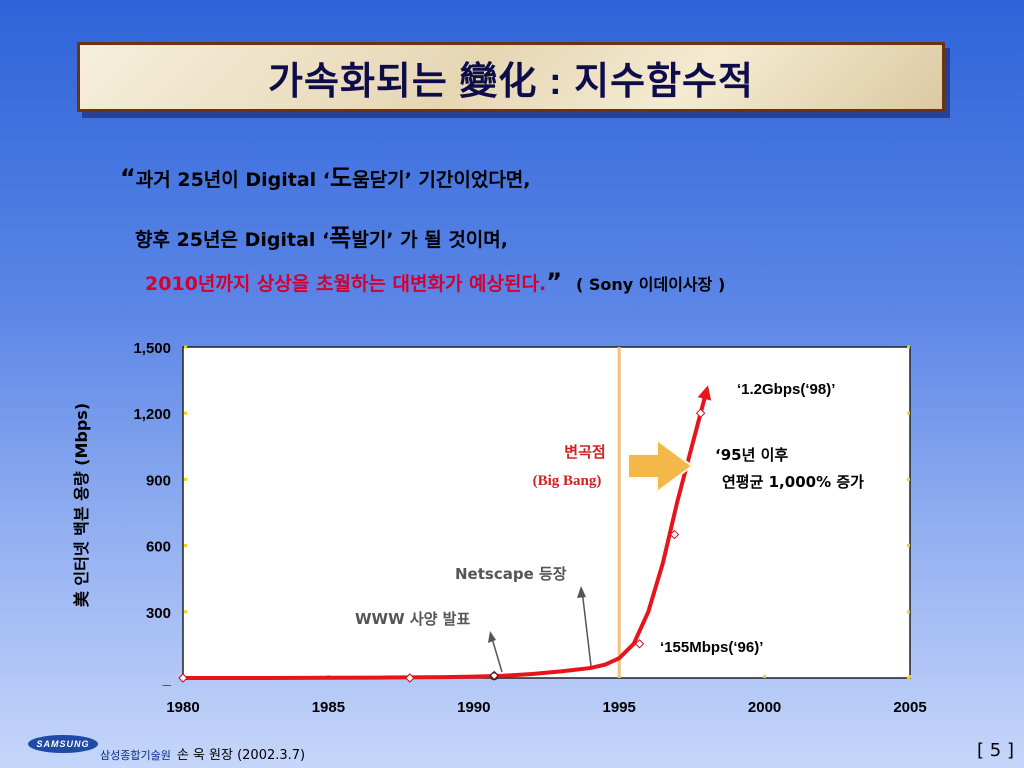 Image resolution: width=1024 pixels, height=768 pixels. I want to click on y-tick-label: 1,500, so click(152, 348).